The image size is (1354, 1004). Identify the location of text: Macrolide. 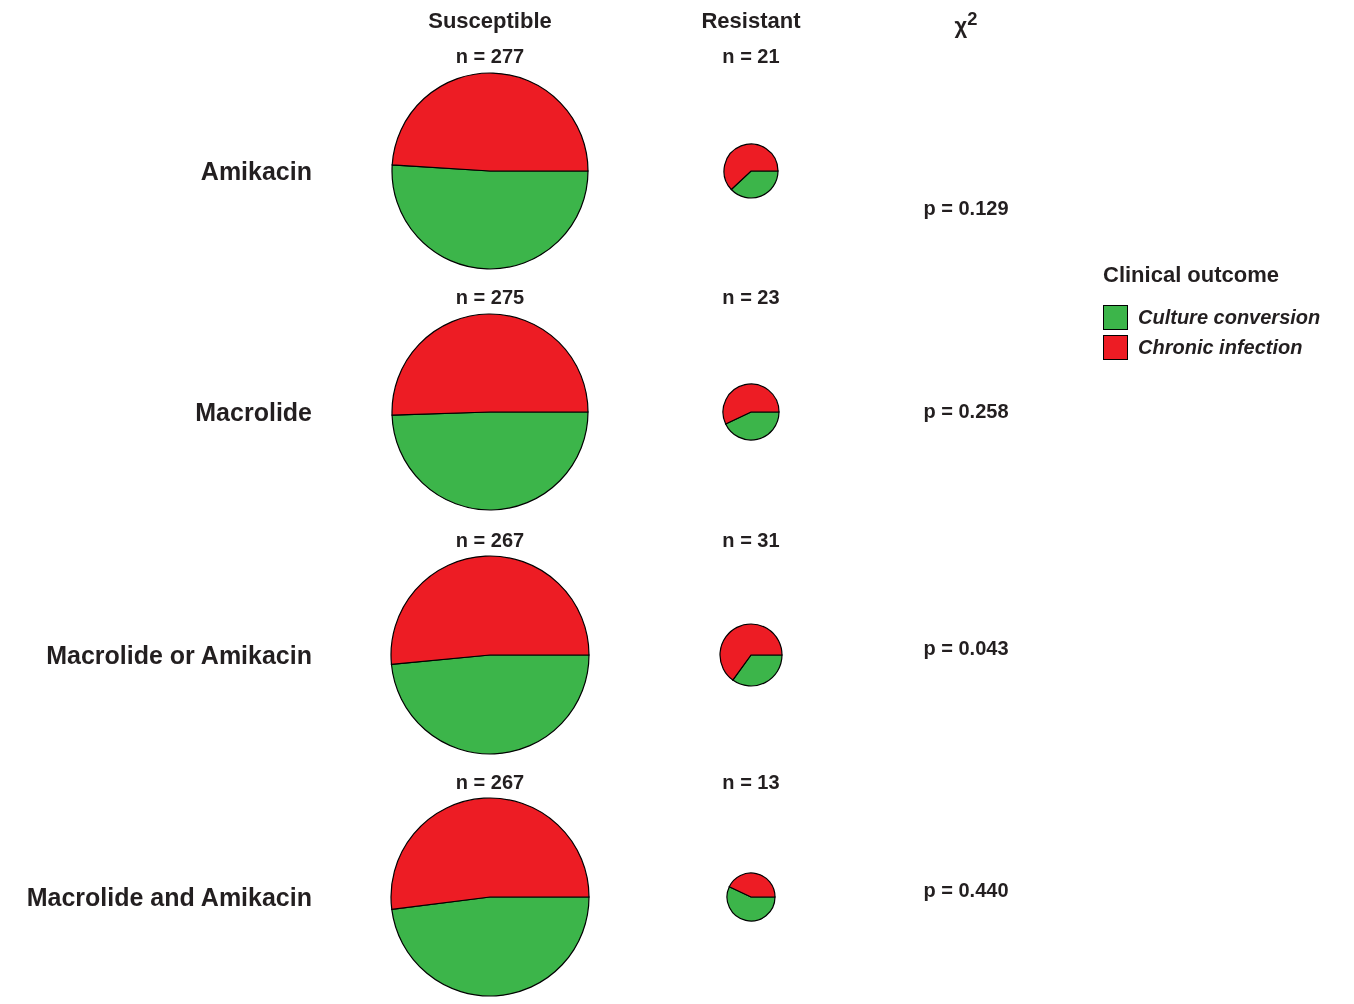
(253, 412).